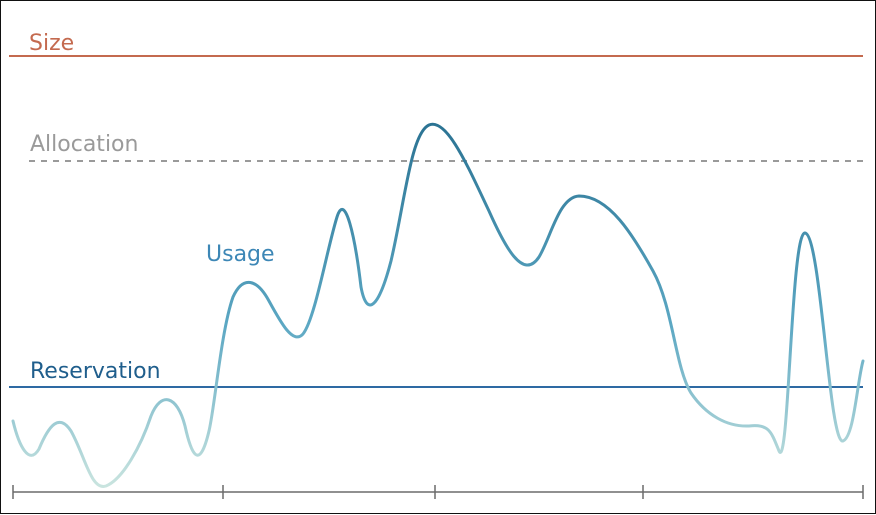 The width and height of the screenshot is (876, 515). What do you see at coordinates (51, 43) in the screenshot?
I see `size-label: Size` at bounding box center [51, 43].